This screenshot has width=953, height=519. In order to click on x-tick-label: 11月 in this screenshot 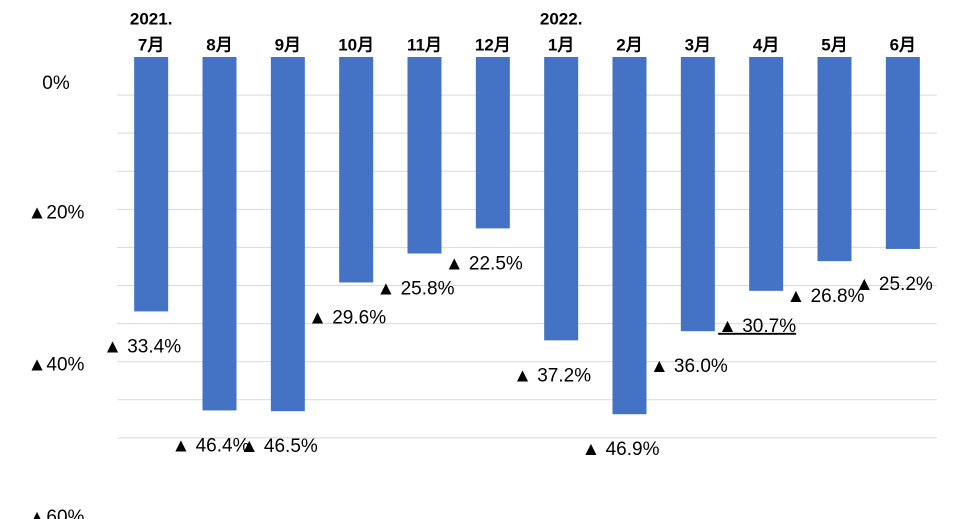, I will do `click(424, 44)`.